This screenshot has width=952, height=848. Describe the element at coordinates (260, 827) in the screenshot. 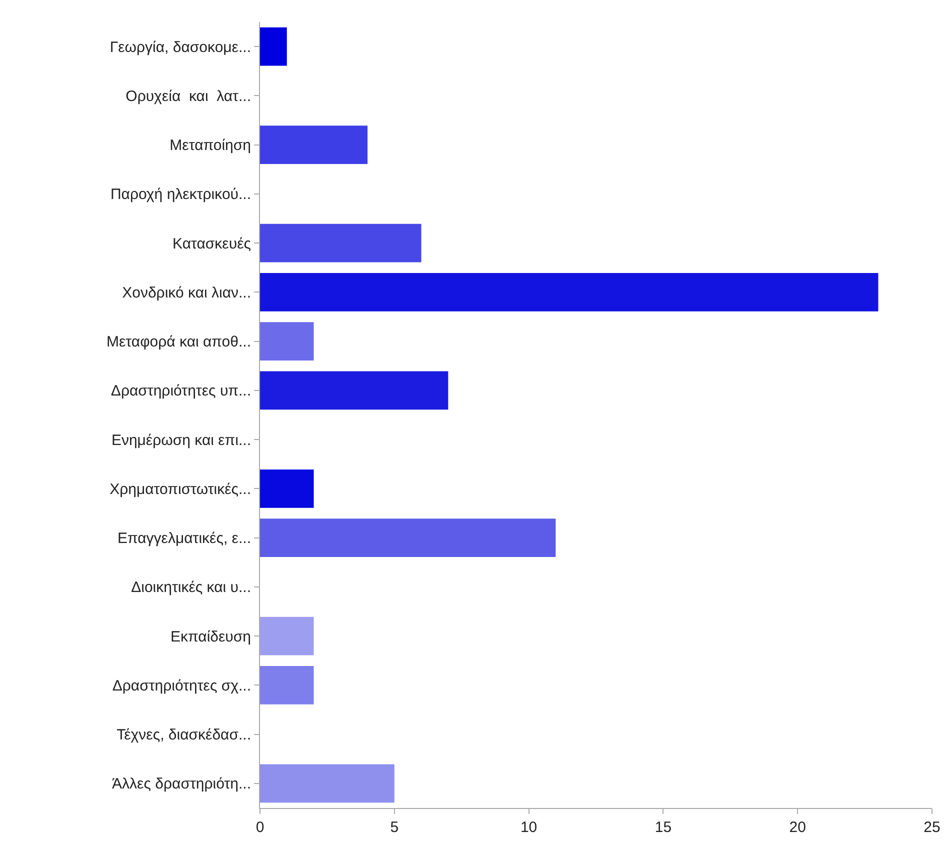

I see `x-tick-label: 0` at that location.